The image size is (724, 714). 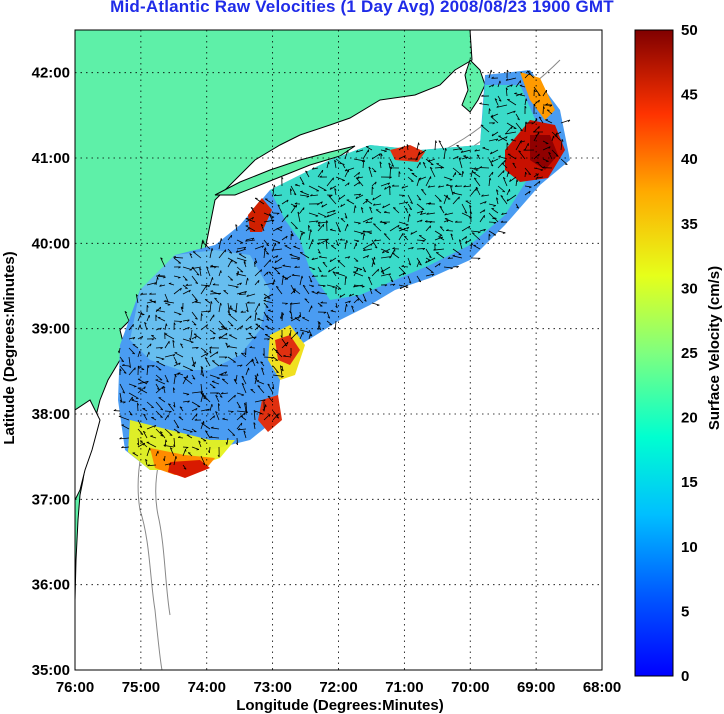 I want to click on x-tick-label: 73:00, so click(x=272, y=687).